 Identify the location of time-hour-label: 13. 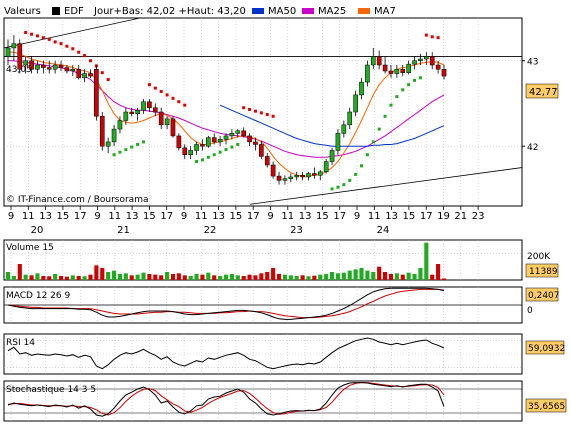
(132, 216).